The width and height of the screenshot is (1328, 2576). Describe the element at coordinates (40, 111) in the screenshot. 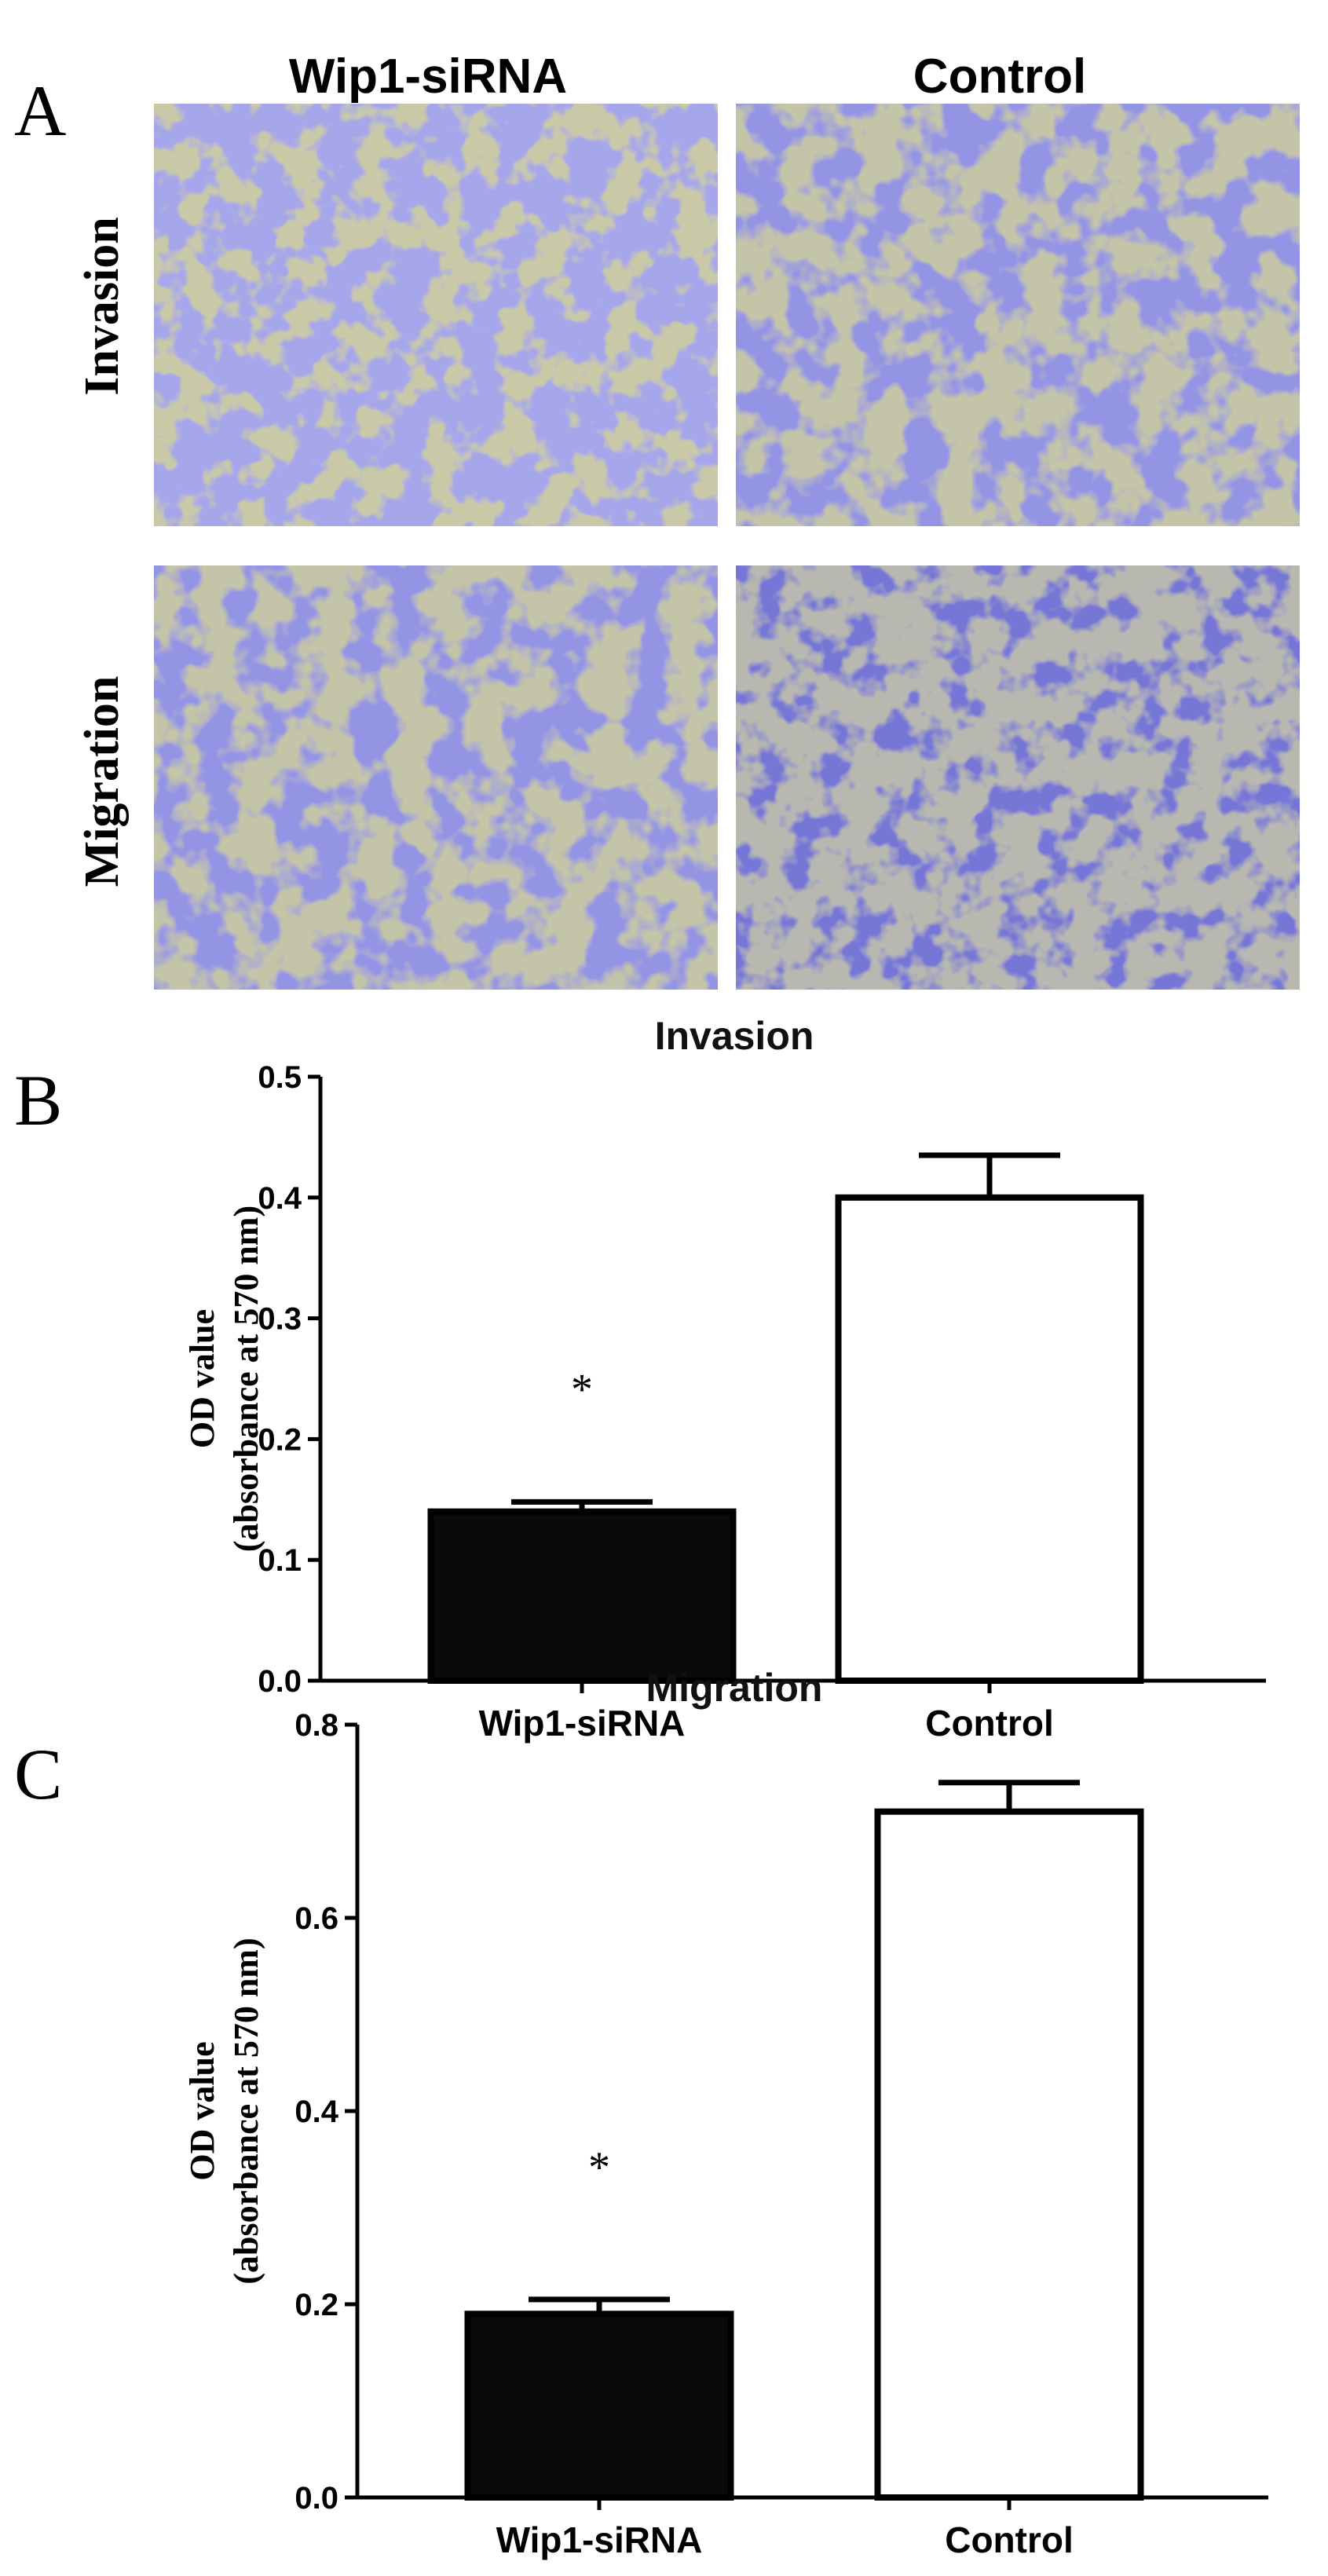

I see `panel-label-a: A` at that location.